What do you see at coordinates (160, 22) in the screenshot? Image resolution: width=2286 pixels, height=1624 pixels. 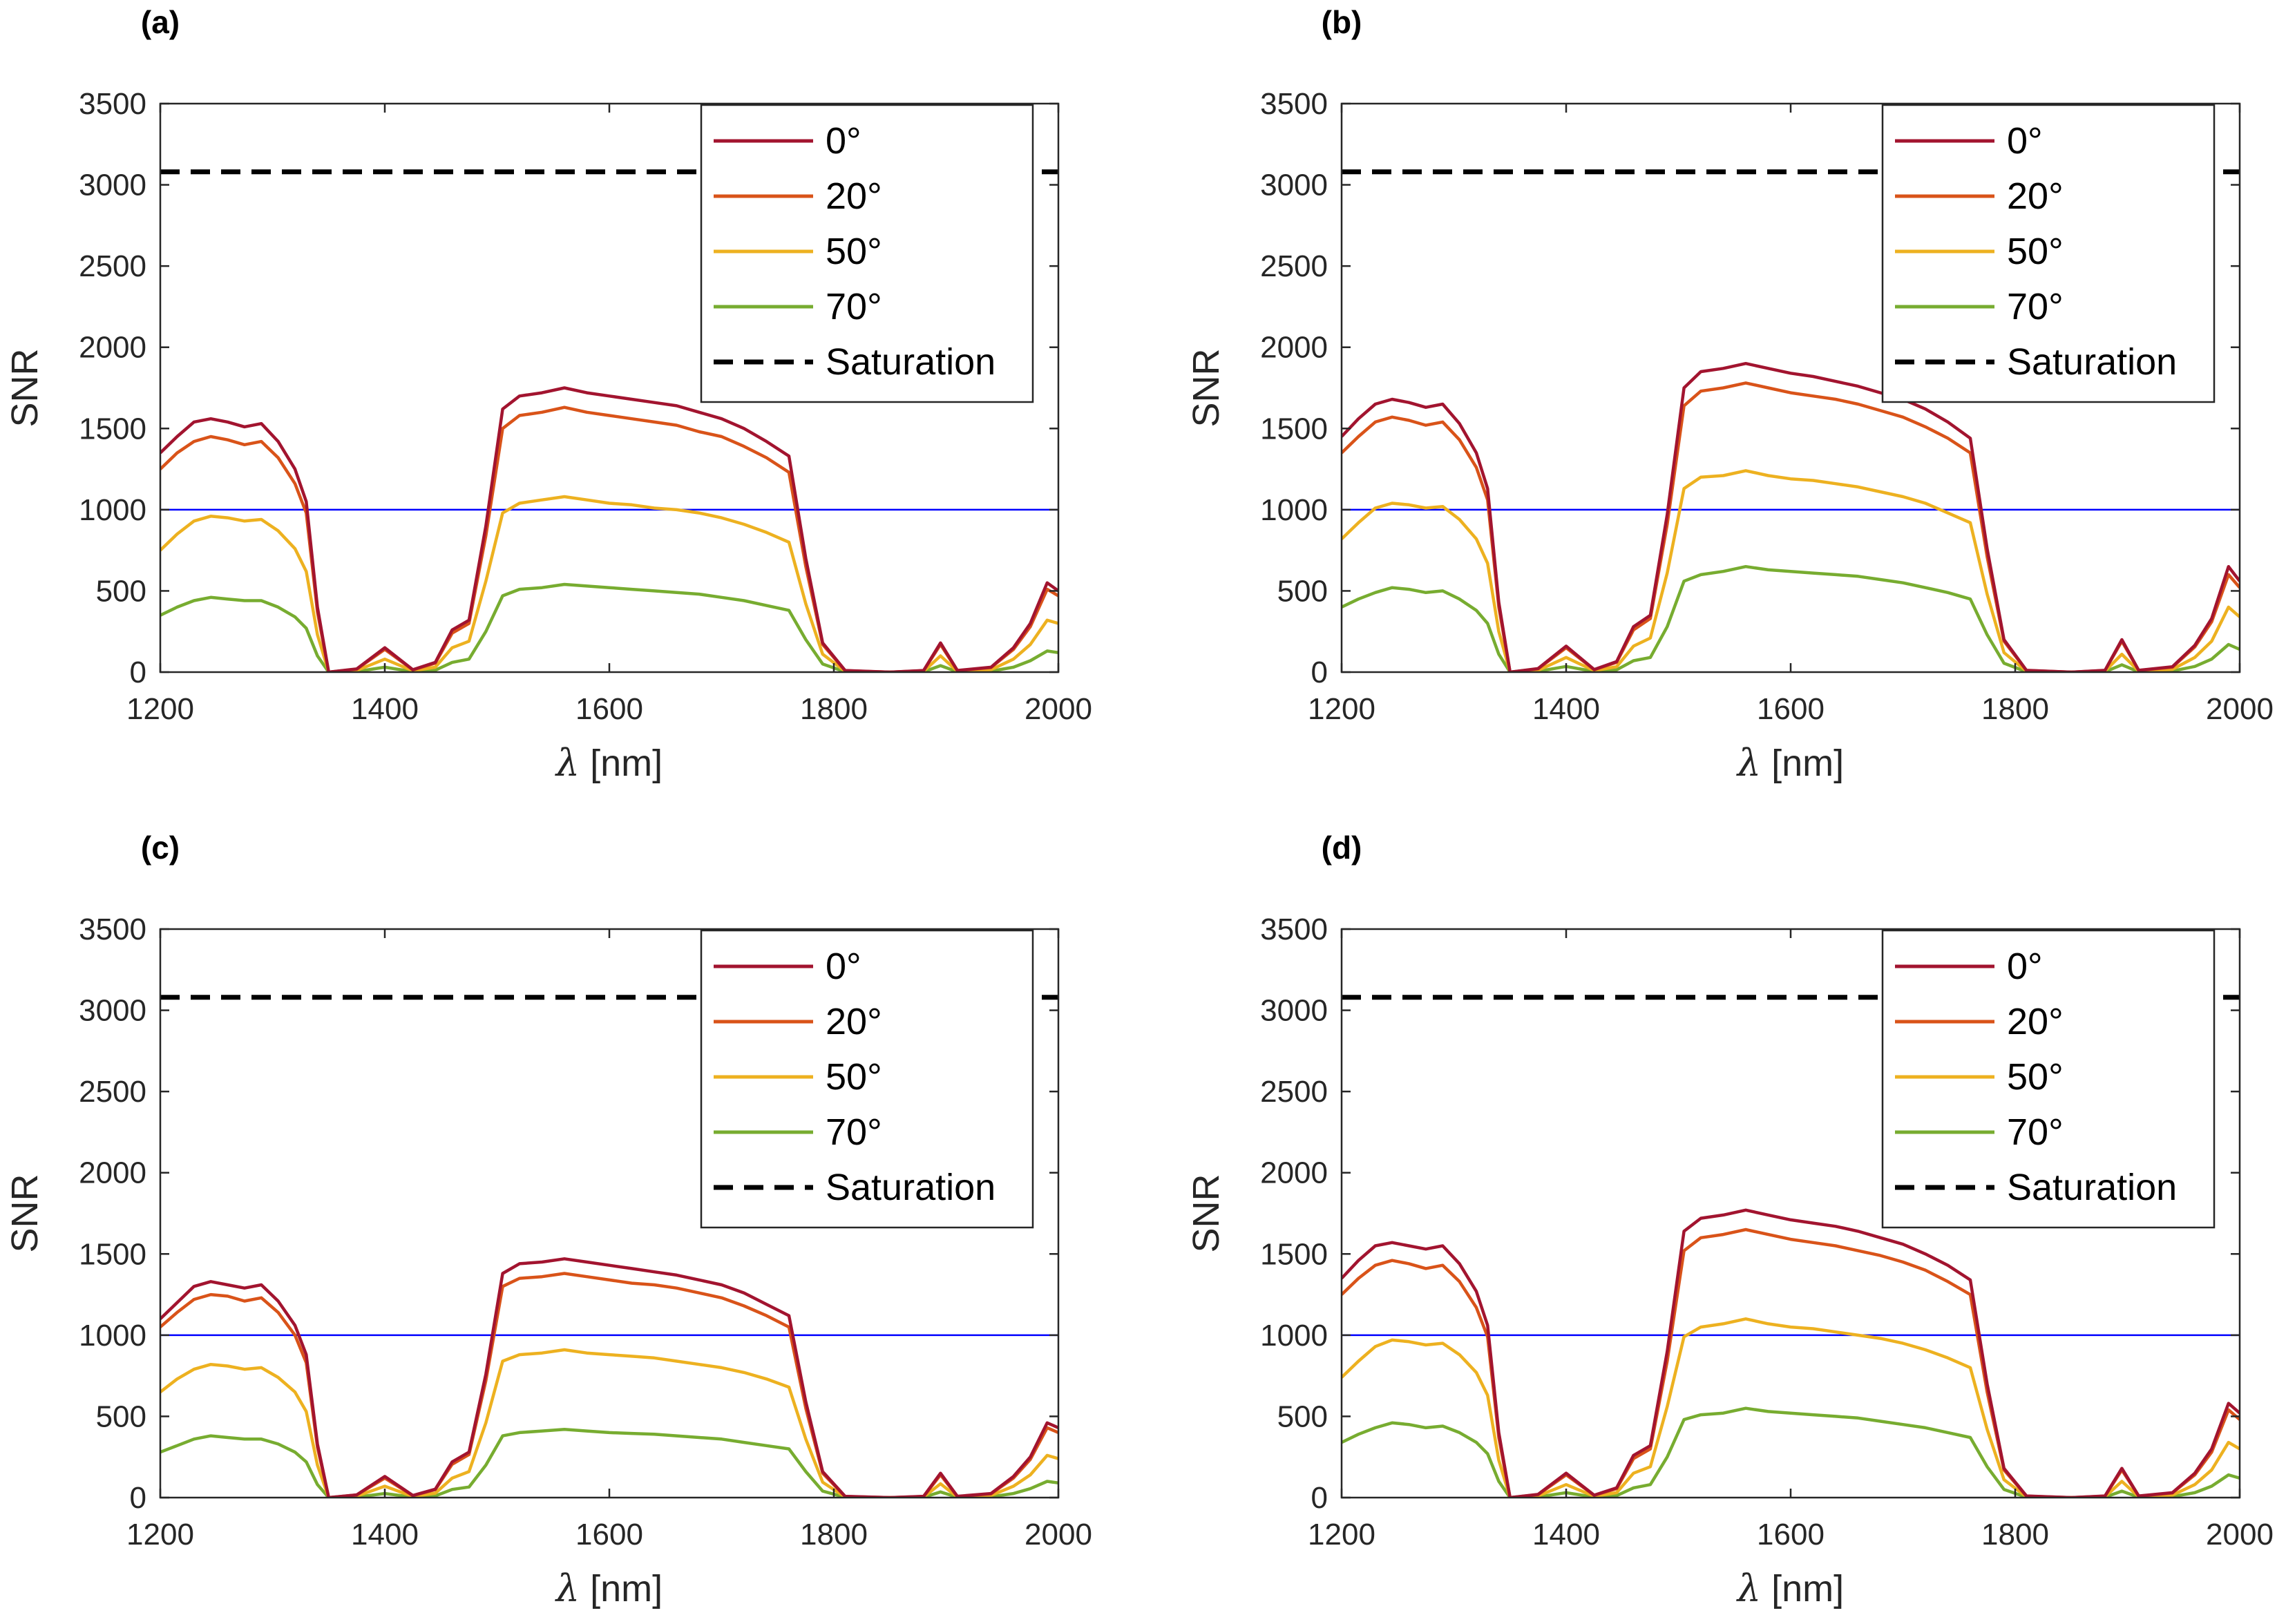 I see `panel-label: (a)` at bounding box center [160, 22].